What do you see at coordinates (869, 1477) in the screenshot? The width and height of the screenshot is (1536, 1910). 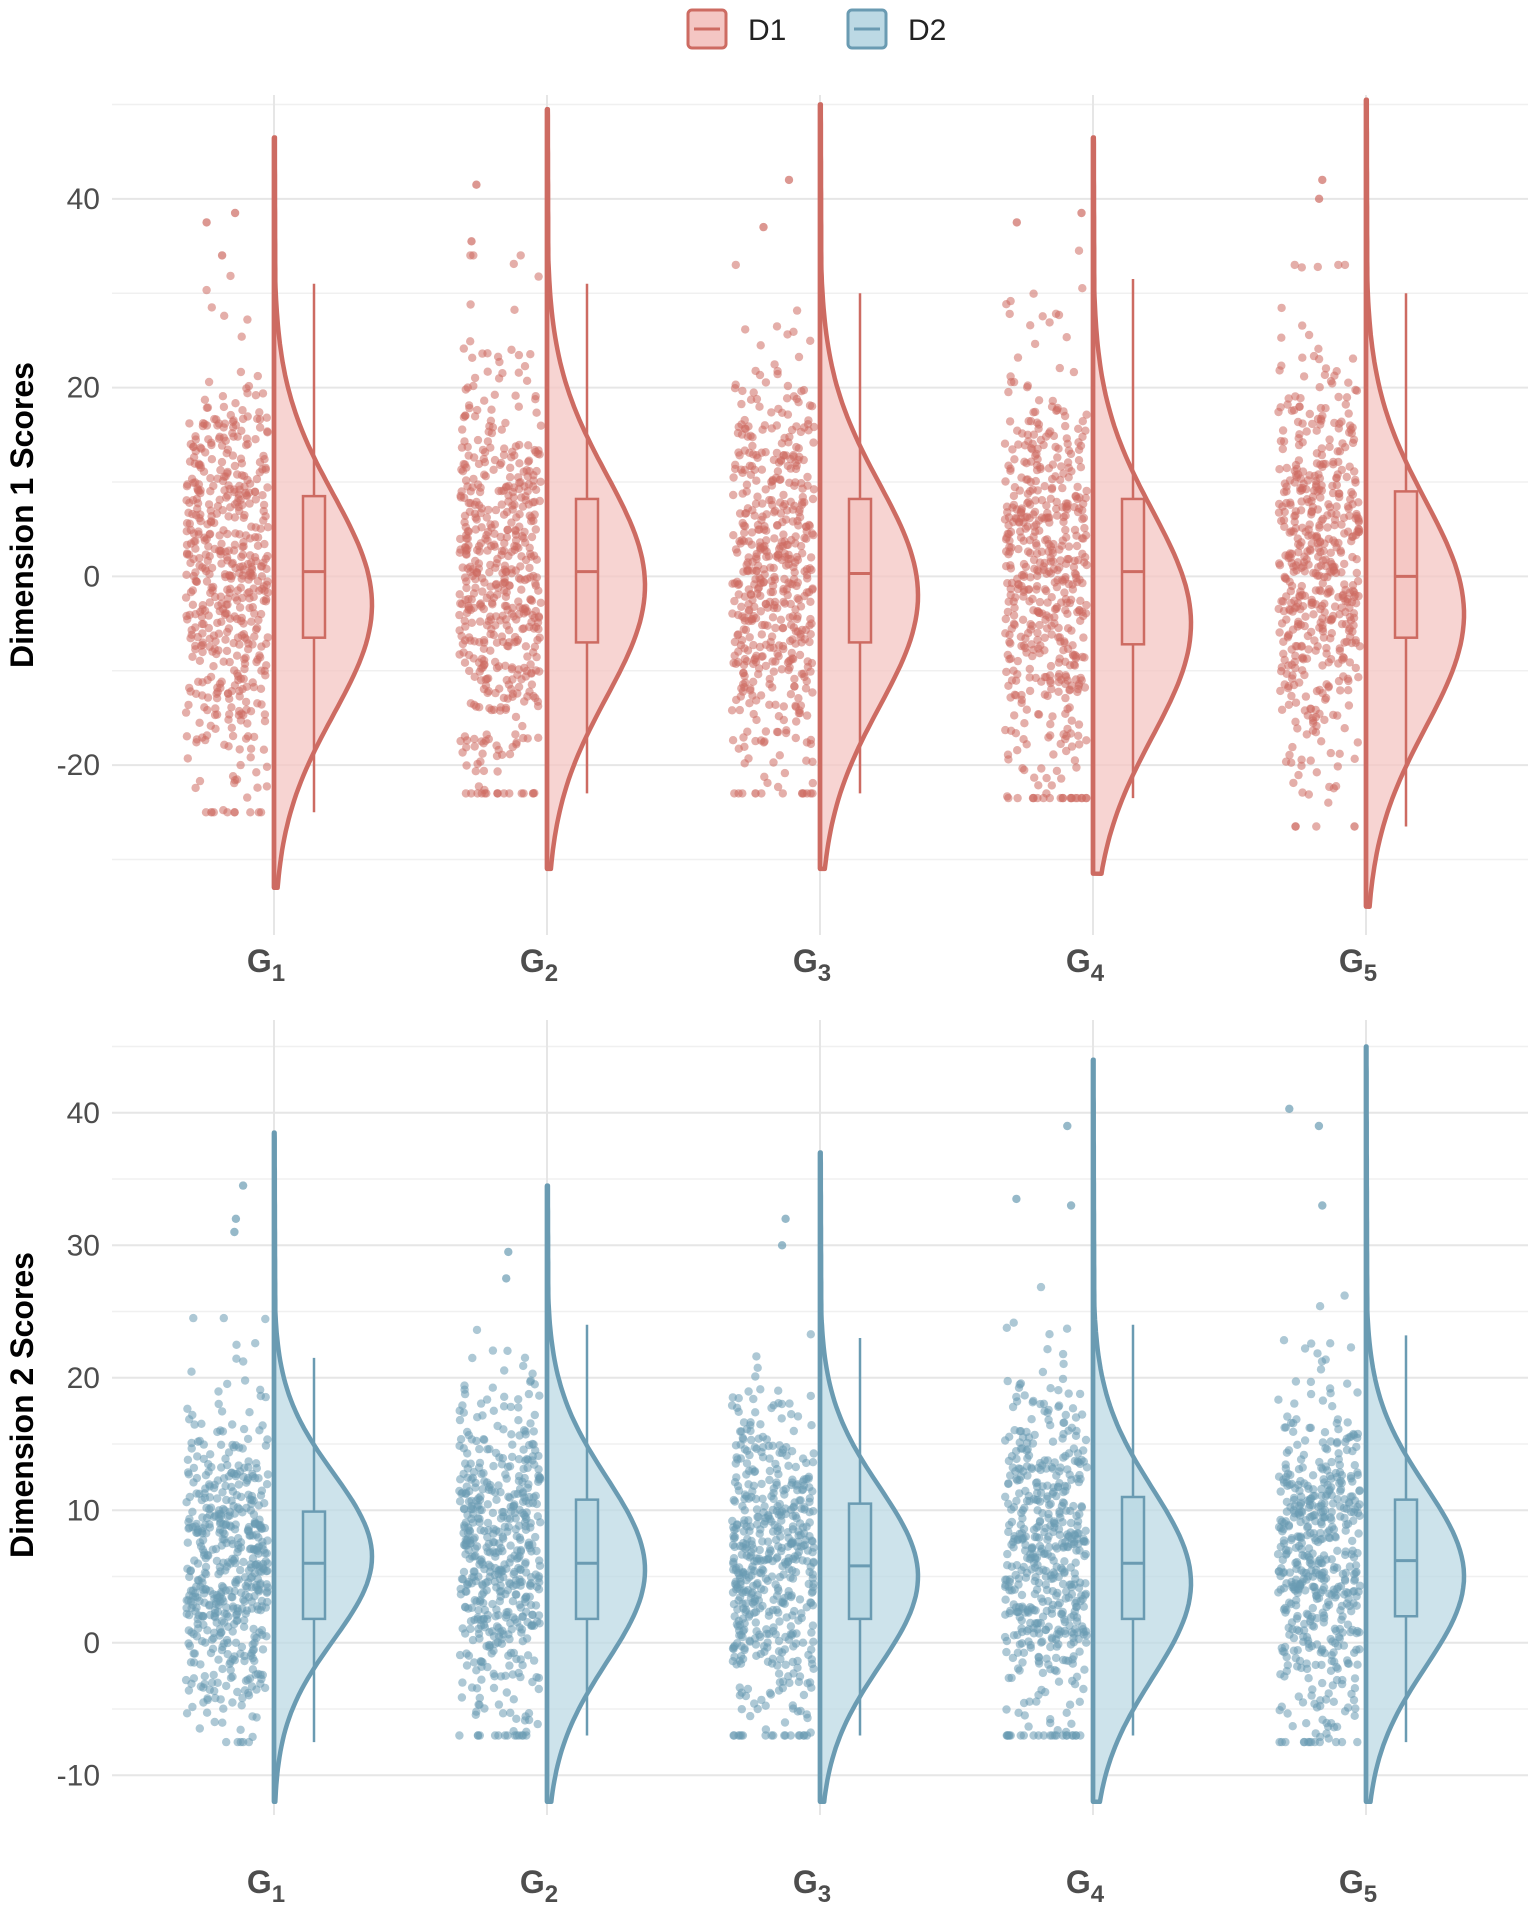 I see `violin-D2-g3` at bounding box center [869, 1477].